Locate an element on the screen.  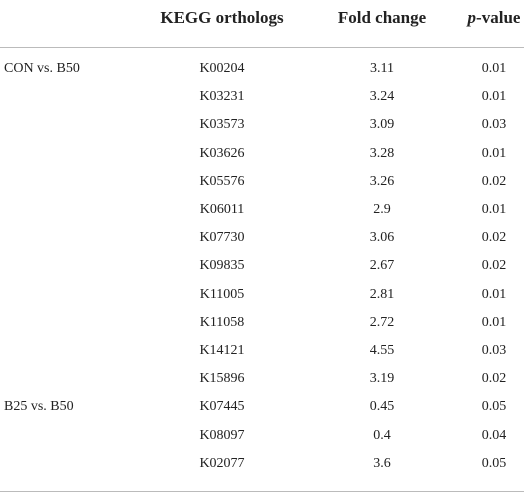
fold-change: 3.28 is located at coordinates (382, 153).